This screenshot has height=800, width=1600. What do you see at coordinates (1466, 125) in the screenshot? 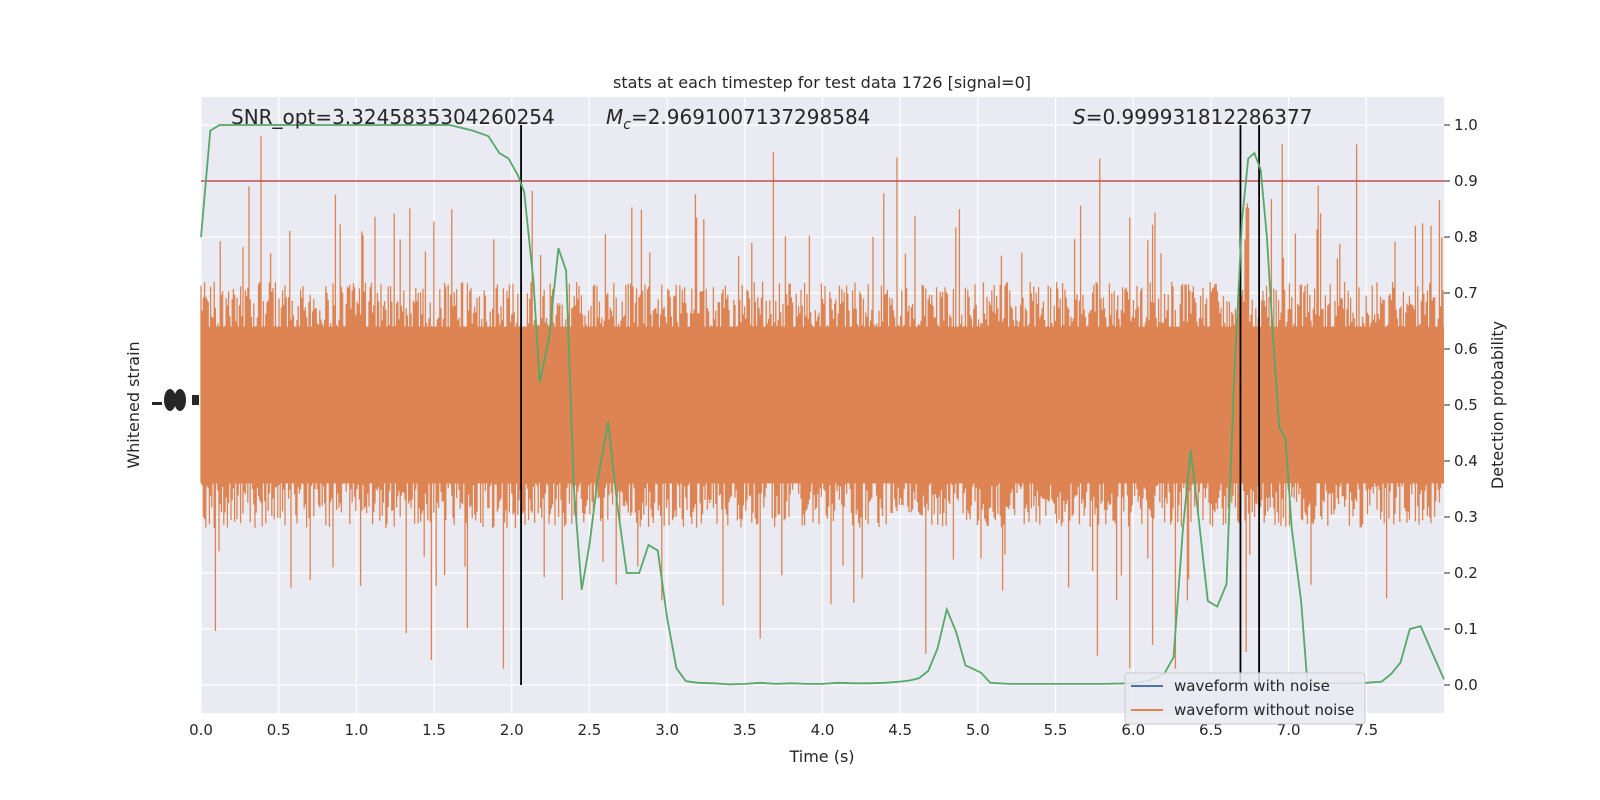
I see `y-right-tick-label: 1.0` at bounding box center [1466, 125].